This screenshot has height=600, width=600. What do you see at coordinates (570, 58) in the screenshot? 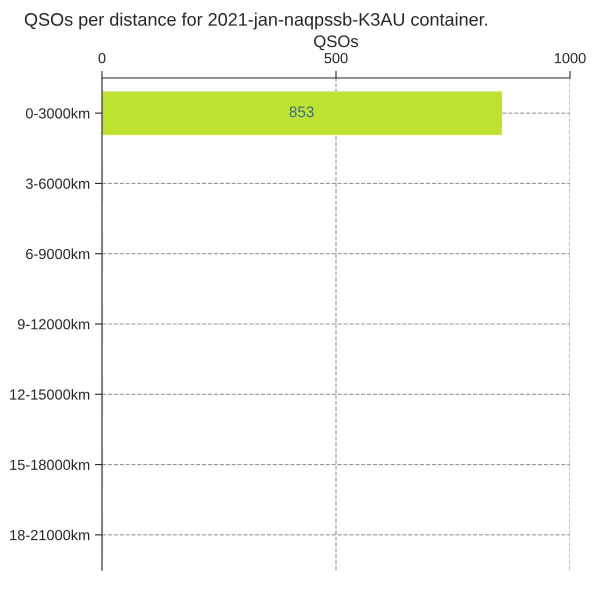
I see `x-tick-label: 1000` at bounding box center [570, 58].